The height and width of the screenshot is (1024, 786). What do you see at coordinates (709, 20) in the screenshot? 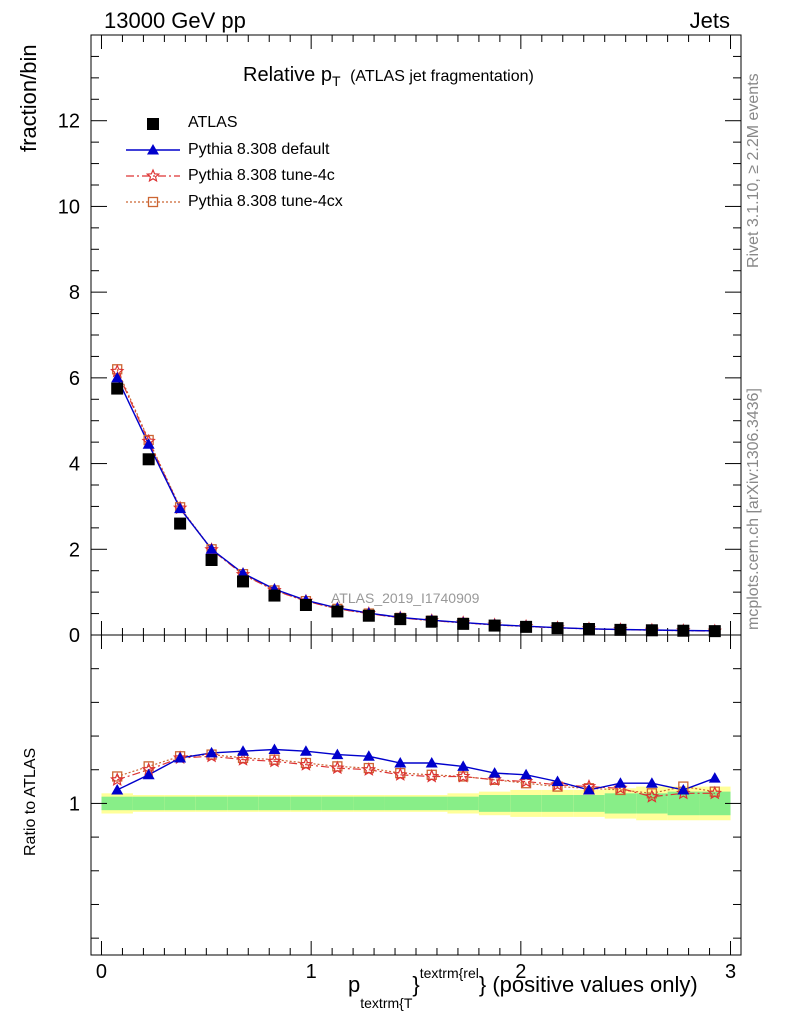
I see `header-right: Jets` at bounding box center [709, 20].